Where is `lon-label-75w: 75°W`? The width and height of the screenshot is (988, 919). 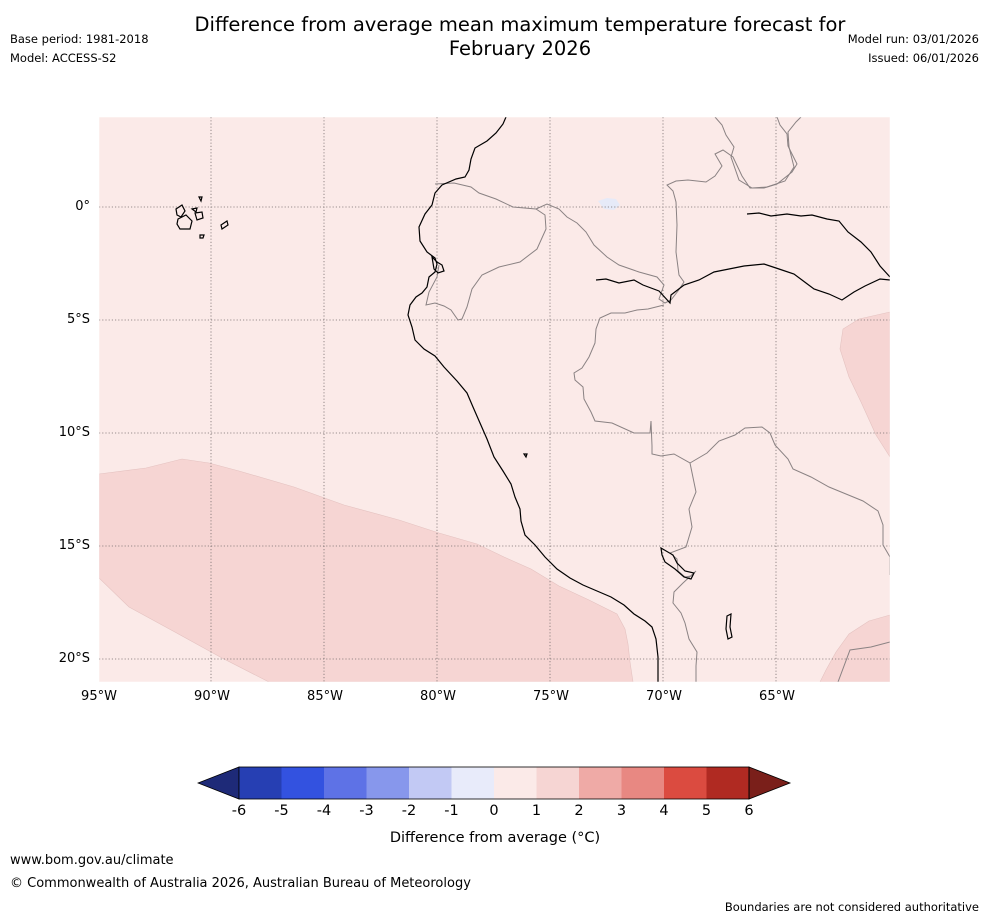
lon-label-75w: 75°W is located at coordinates (551, 696).